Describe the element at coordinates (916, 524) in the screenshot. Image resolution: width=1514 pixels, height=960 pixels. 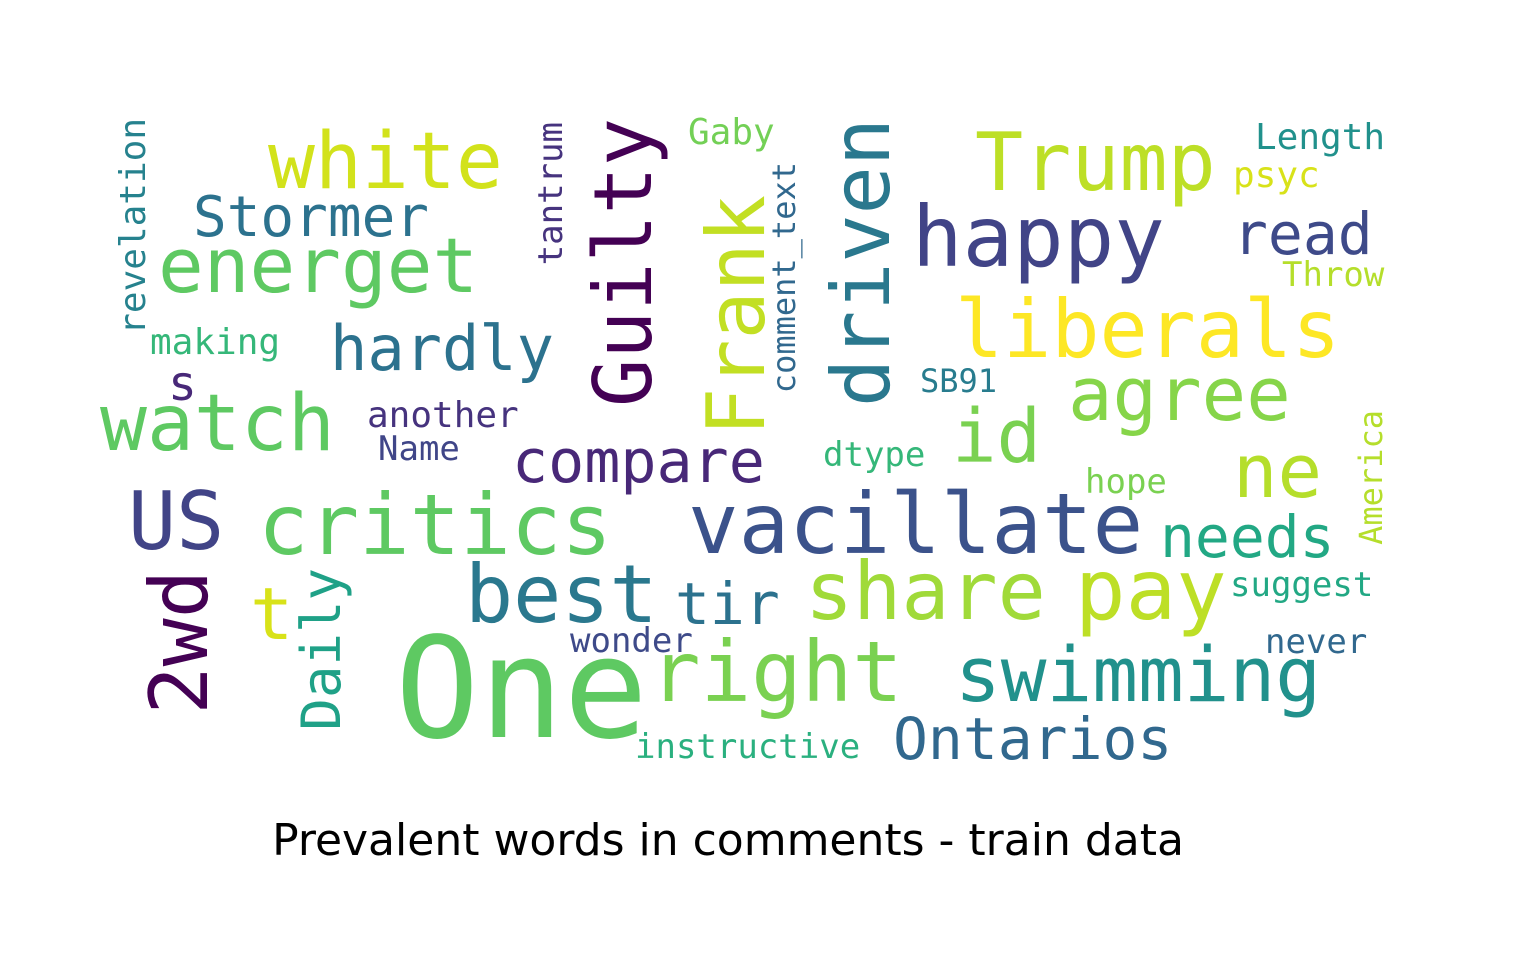
I see `cloud-word: vacillate` at that location.